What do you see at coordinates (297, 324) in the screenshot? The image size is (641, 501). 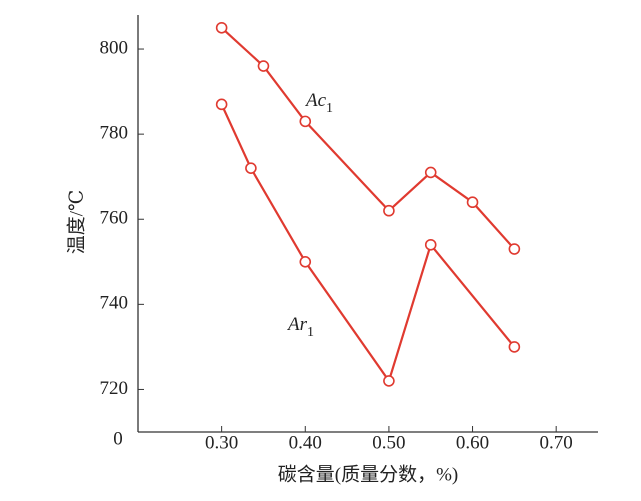 I see `series-name: Ar` at bounding box center [297, 324].